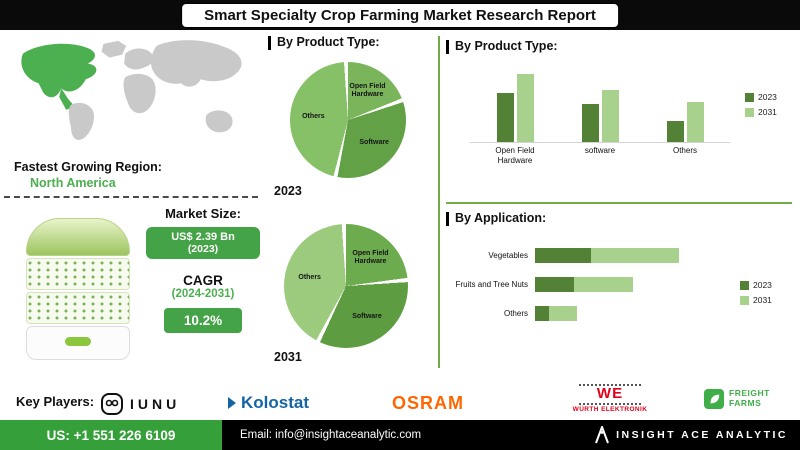 This screenshot has height=450, width=800. What do you see at coordinates (331, 435) in the screenshot?
I see `email-contact: Email: info@insightaceanalytic.com` at bounding box center [331, 435].